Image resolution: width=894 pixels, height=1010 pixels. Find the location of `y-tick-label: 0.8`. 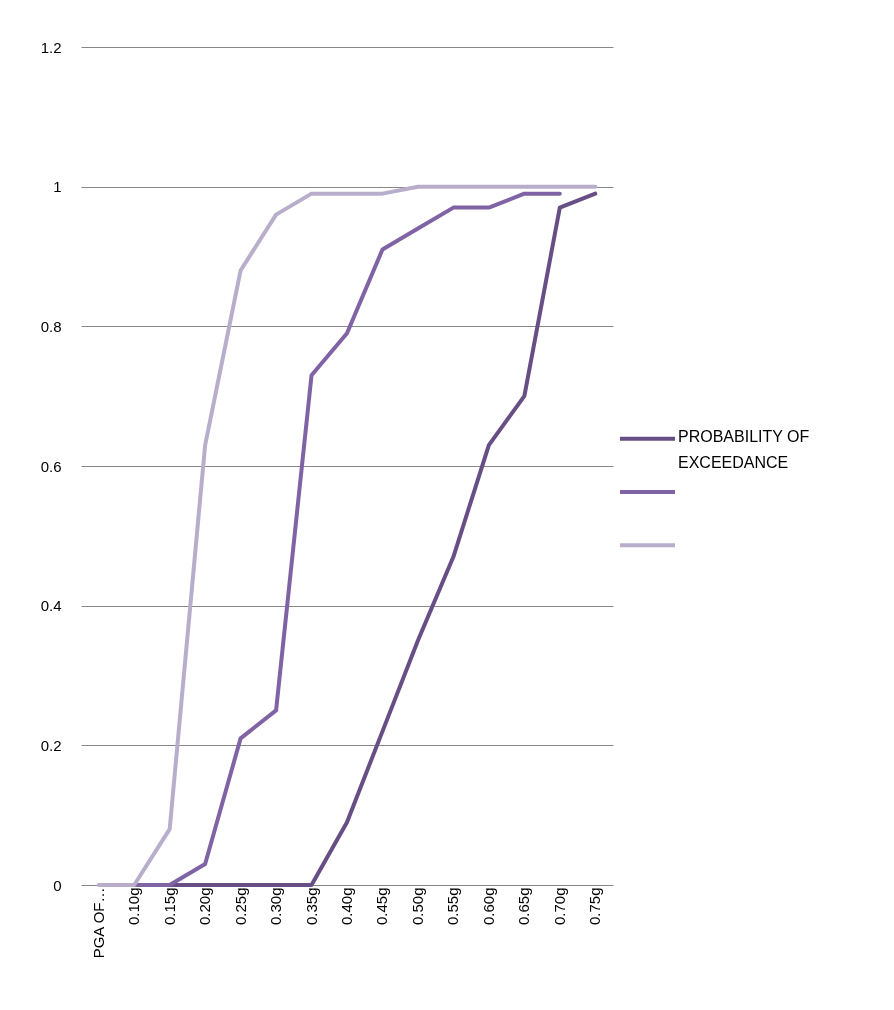

y-tick-label: 0.8 is located at coordinates (51, 326).